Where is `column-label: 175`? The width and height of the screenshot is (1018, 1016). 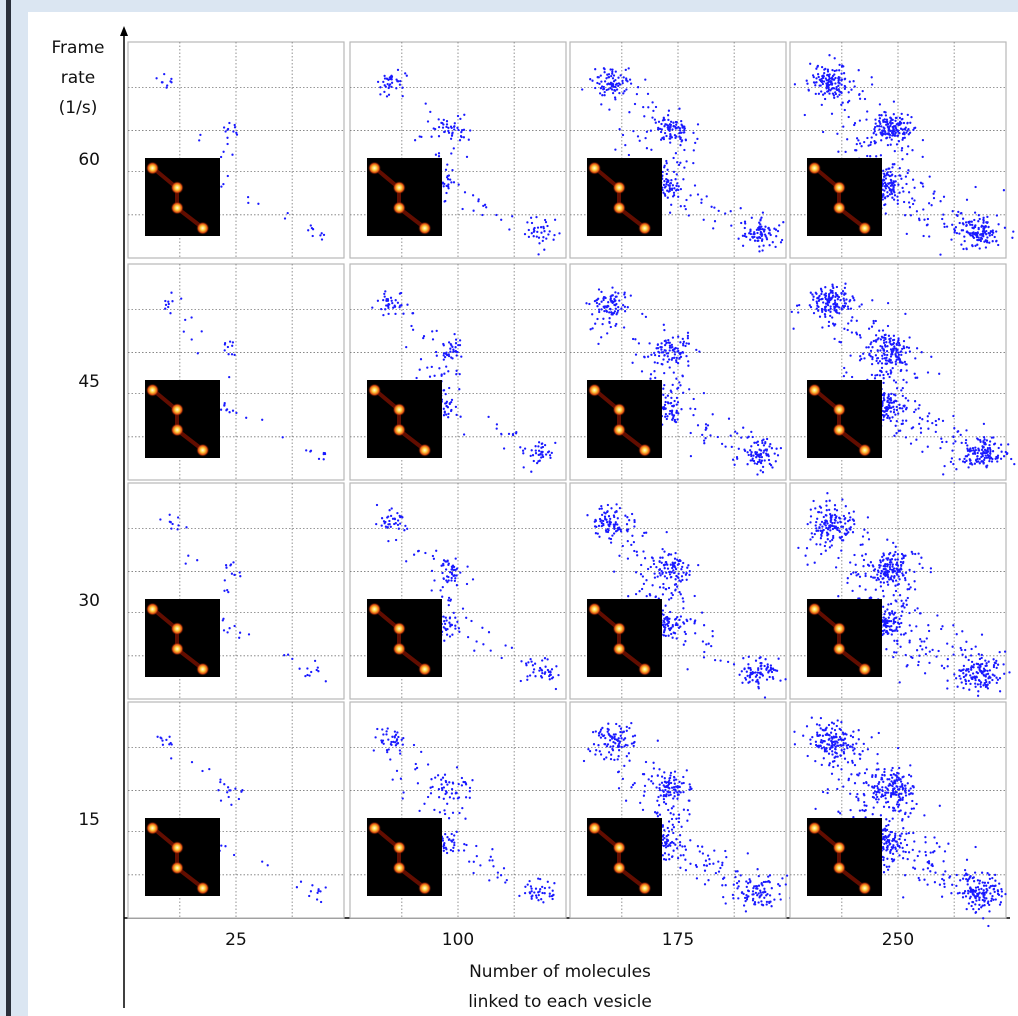
column-label: 175 is located at coordinates (678, 940).